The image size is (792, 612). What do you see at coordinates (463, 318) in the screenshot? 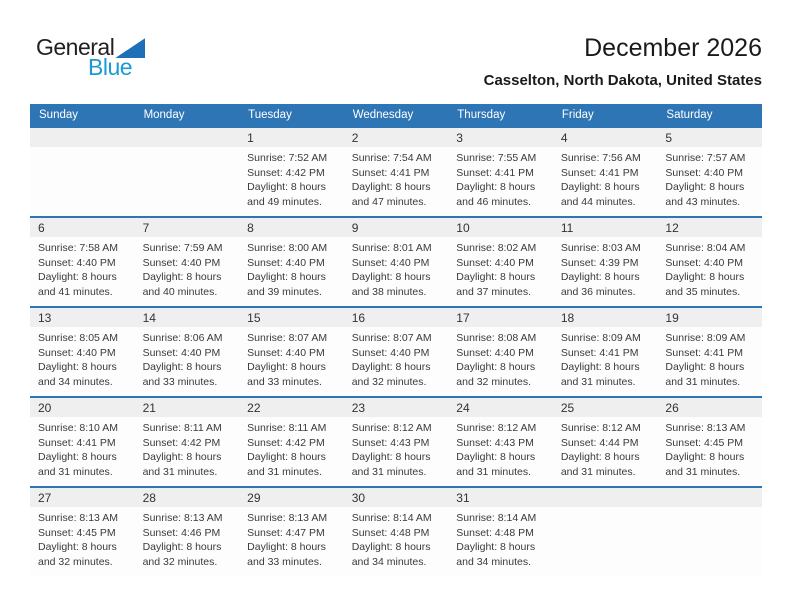
I see `day-number: 17` at bounding box center [463, 318].